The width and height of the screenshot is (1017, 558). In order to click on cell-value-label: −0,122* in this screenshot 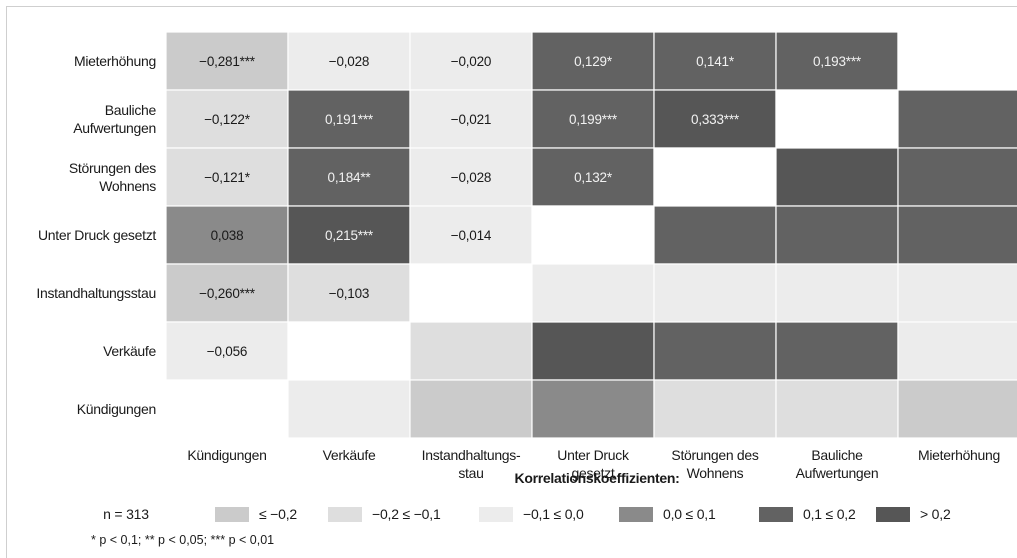, I will do `click(227, 119)`.